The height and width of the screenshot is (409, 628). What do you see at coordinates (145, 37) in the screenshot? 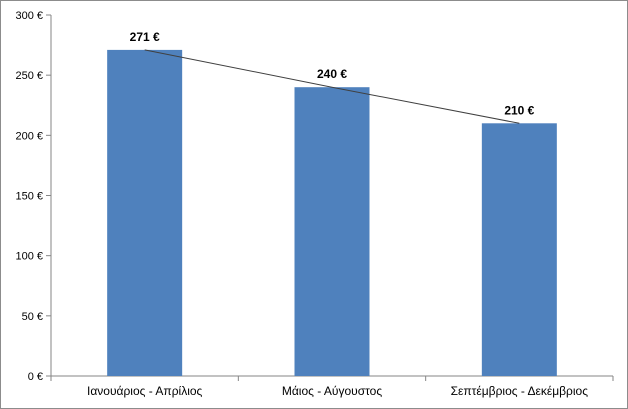
I see `data-label: 271 €` at bounding box center [145, 37].